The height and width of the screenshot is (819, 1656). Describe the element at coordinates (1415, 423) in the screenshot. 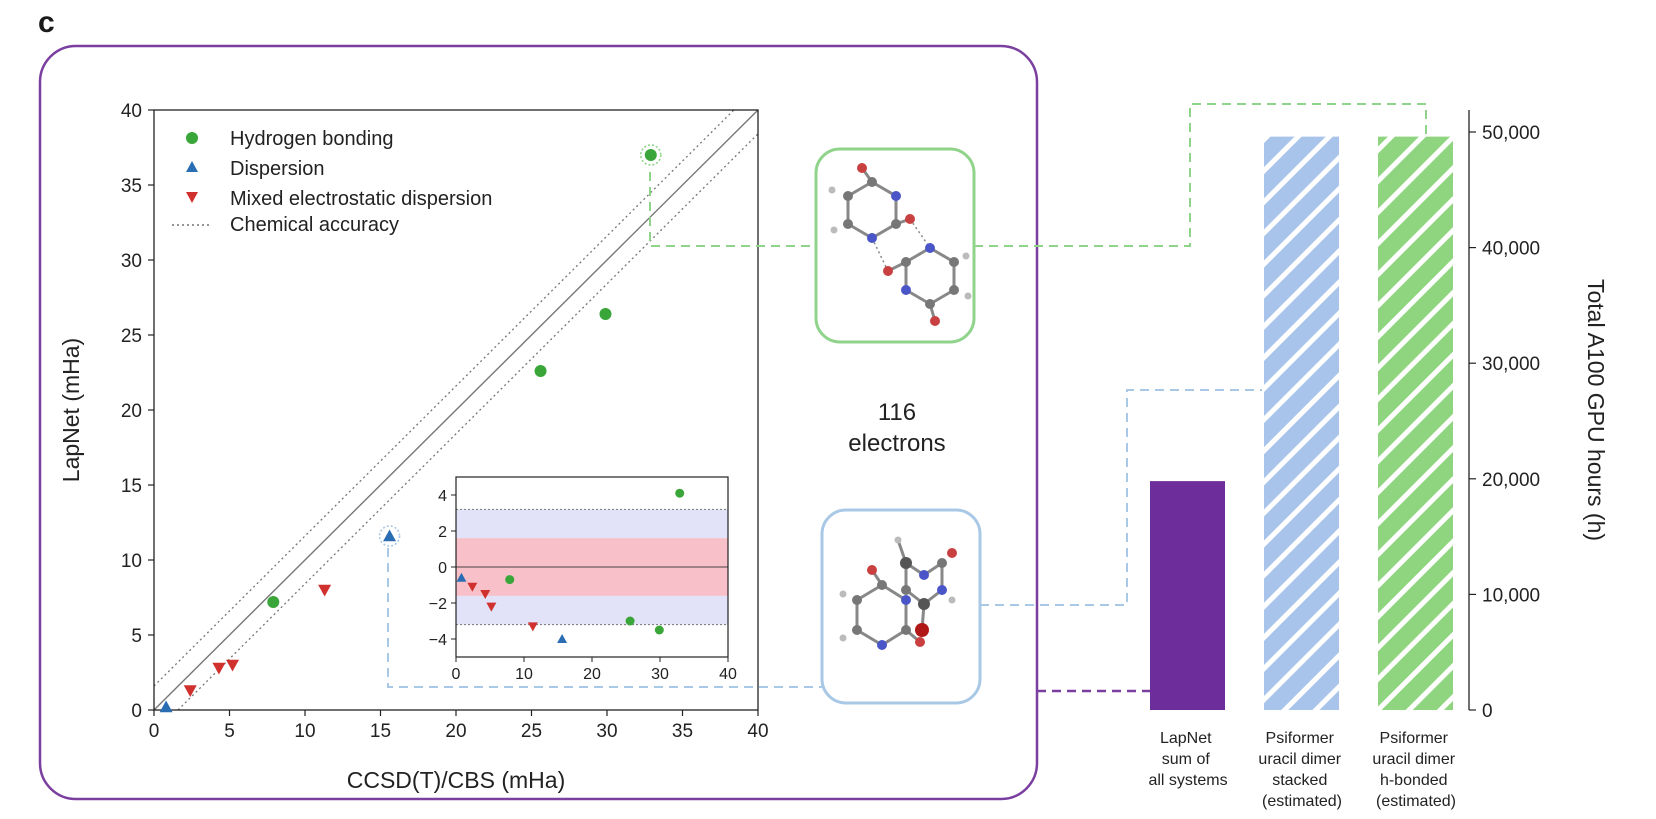

I see `bar-psiformer-hbonded` at that location.